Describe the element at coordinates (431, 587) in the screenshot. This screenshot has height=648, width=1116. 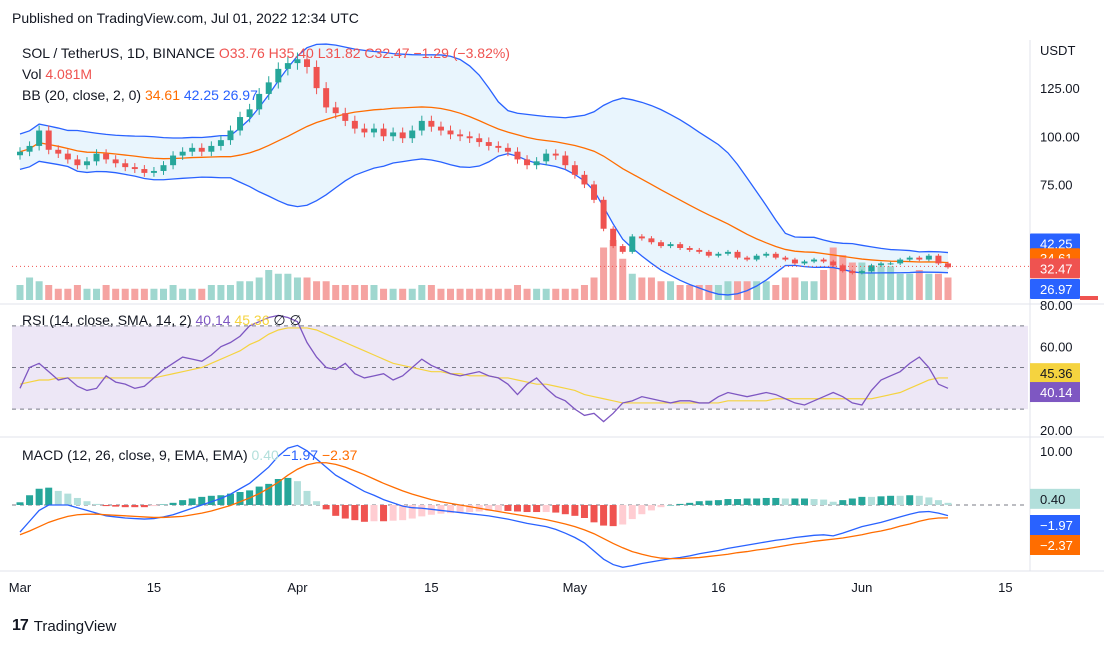
I see `x-axis-label: 15` at that location.